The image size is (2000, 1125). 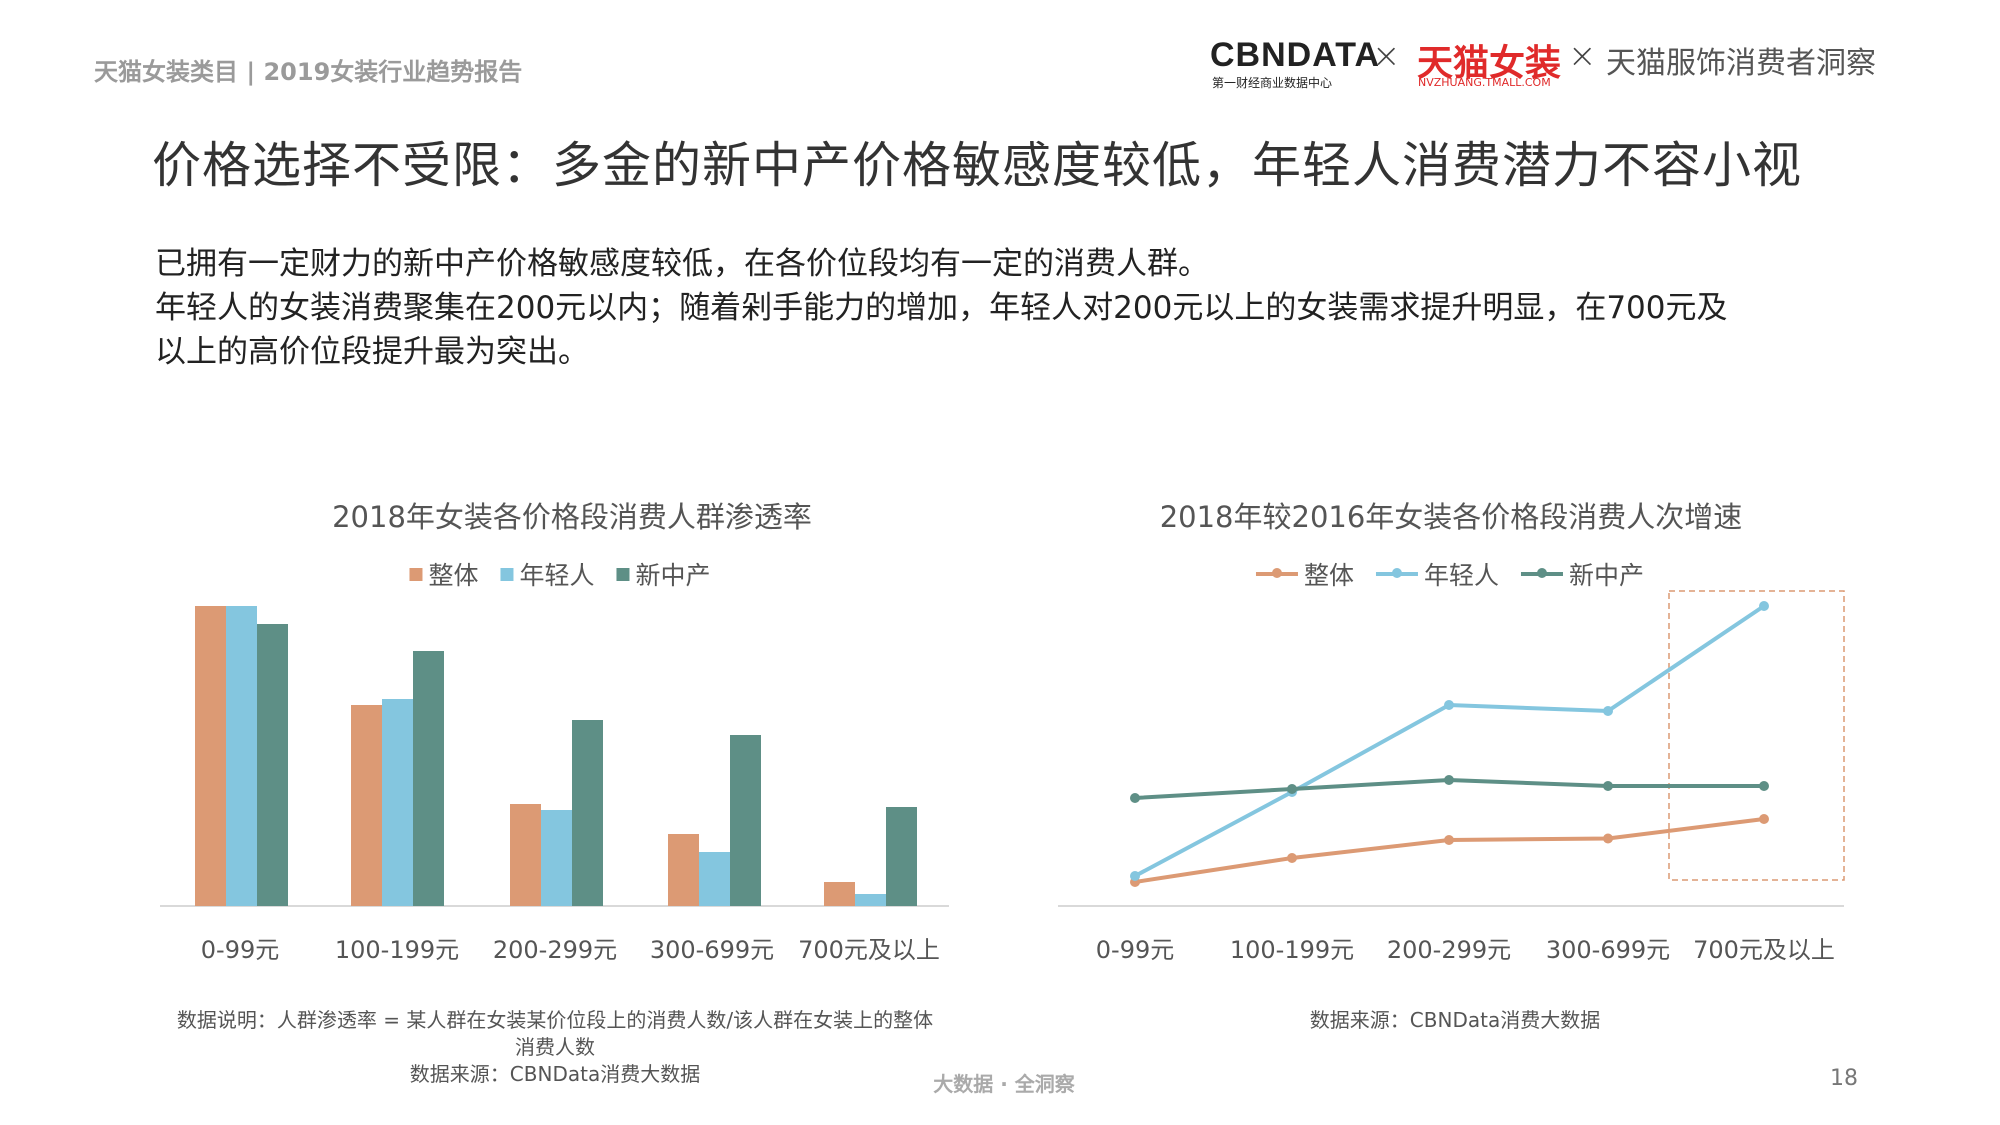 I want to click on bar-chart-note-1: 数据说明：人群渗透率 = 某人群在女装某价位段上的消费人数/该人群在女装上的整体, so click(x=555, y=1020).